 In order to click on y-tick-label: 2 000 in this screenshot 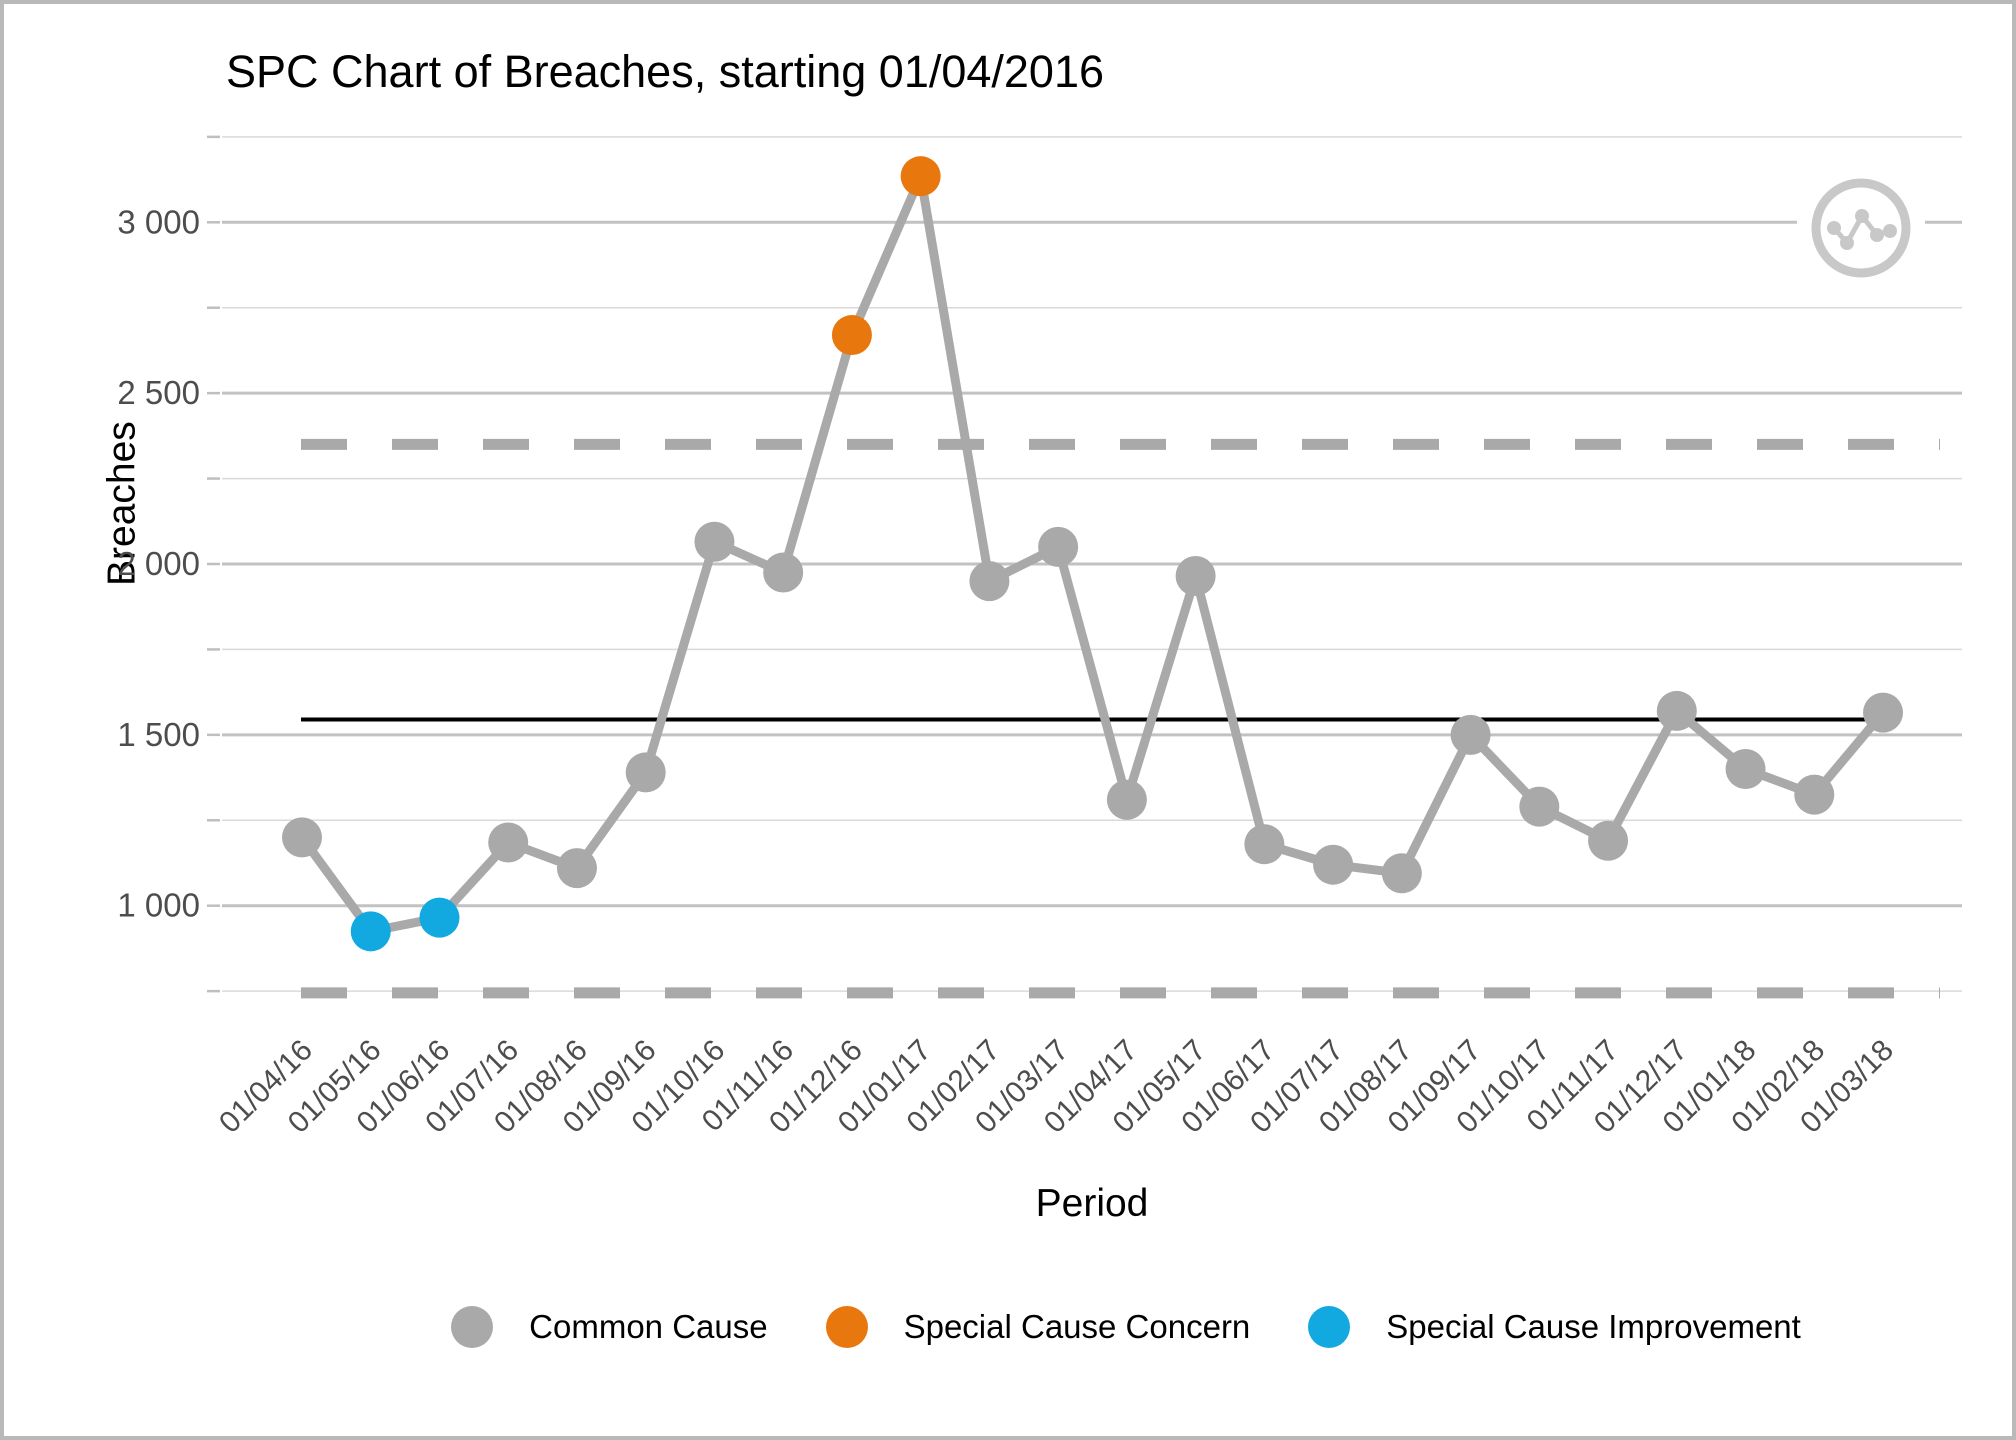, I will do `click(158, 563)`.